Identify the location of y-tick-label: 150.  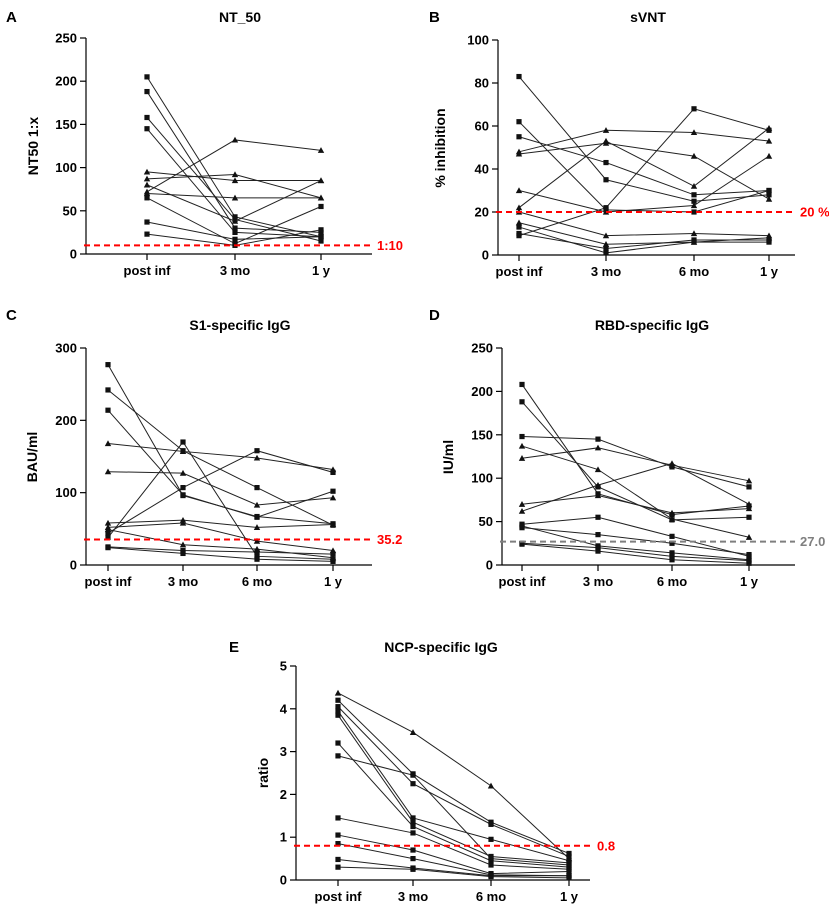
(66, 124).